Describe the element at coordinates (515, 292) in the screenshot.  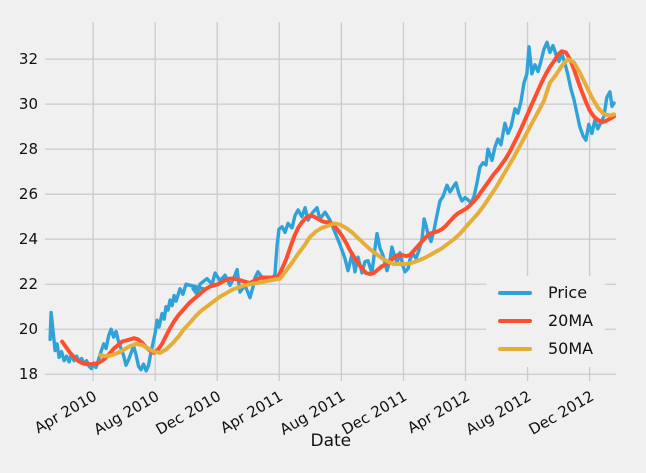
I see `legend-line-swatch-price` at that location.